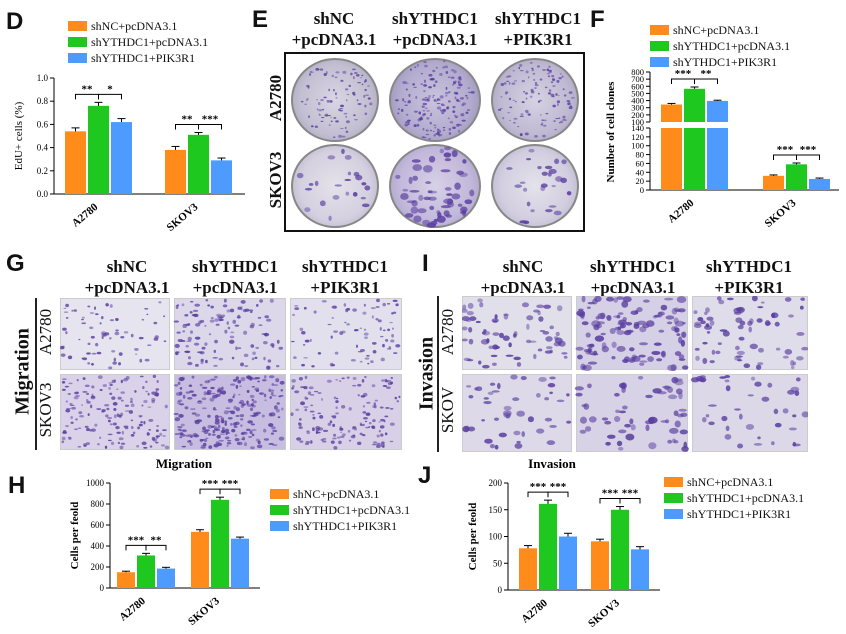 Image resolution: width=846 pixels, height=634 pixels. What do you see at coordinates (785, 150) in the screenshot?
I see `significance-label: ***` at bounding box center [785, 150].